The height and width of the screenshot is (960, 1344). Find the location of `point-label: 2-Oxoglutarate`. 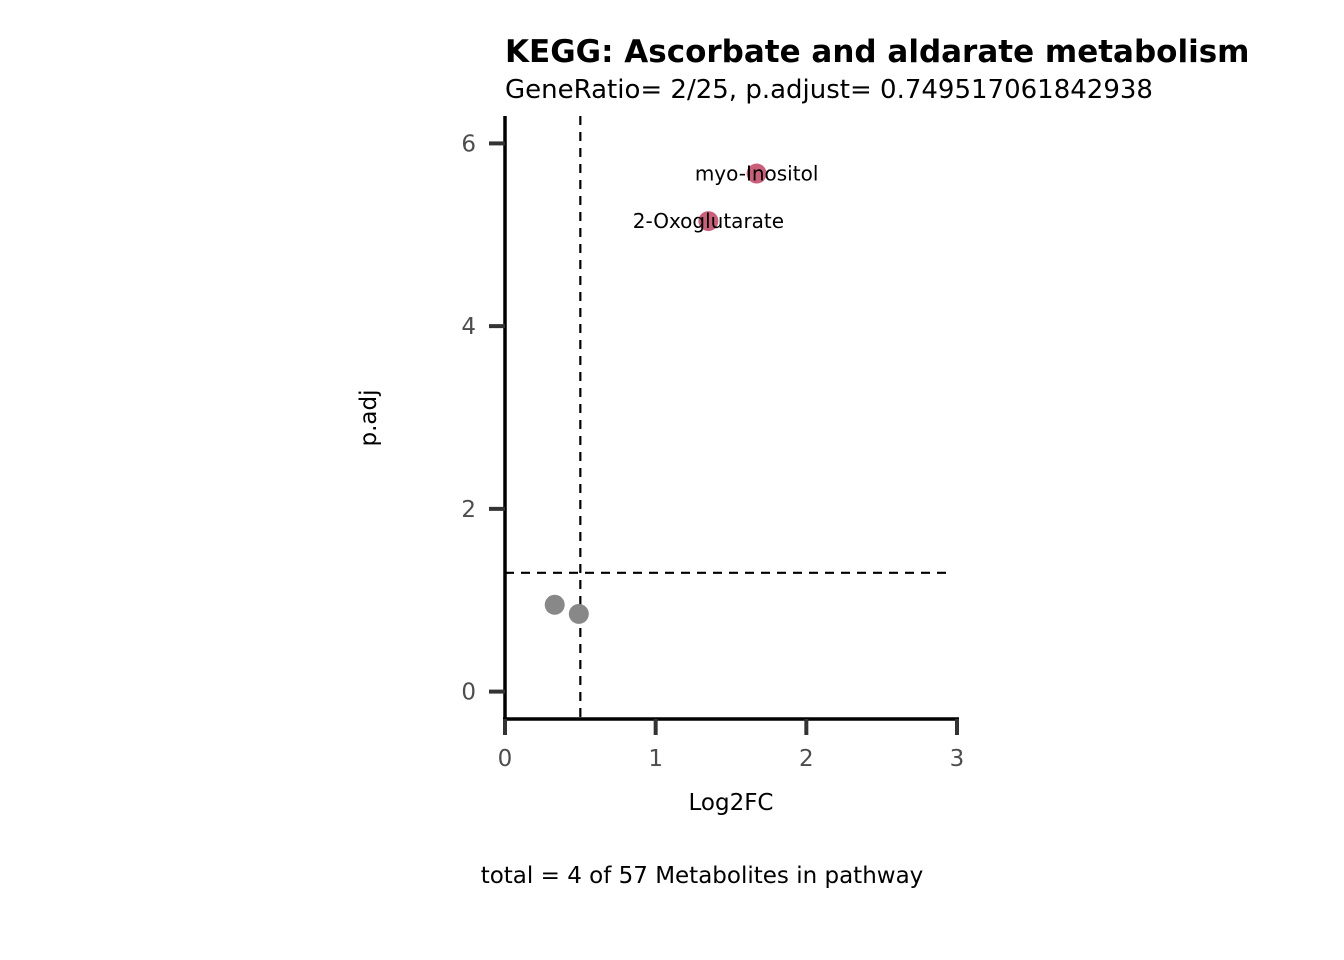

point-label: 2-Oxoglutarate is located at coordinates (708, 221).